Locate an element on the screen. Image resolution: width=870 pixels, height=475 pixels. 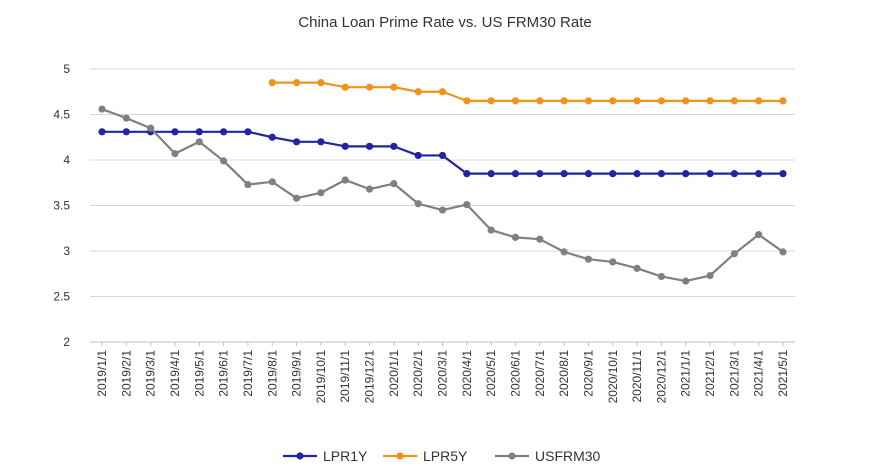
legend-item-lpr5y: LPR5Y is located at coordinates (425, 456).